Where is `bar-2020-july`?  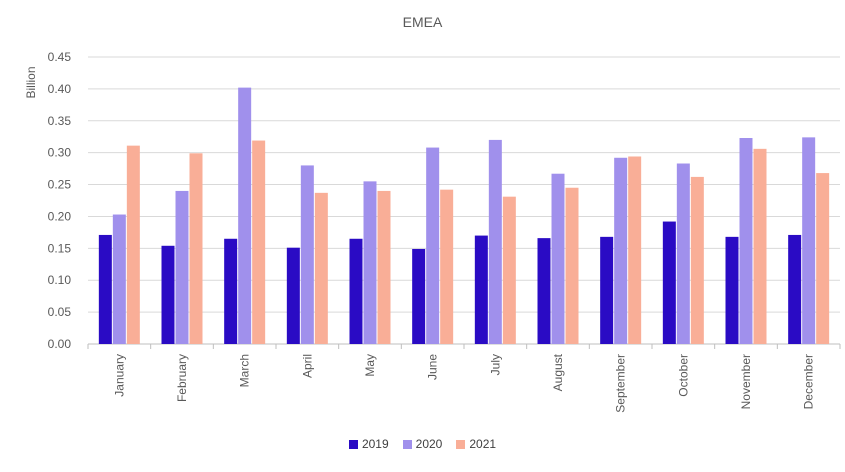
bar-2020-july is located at coordinates (495, 241).